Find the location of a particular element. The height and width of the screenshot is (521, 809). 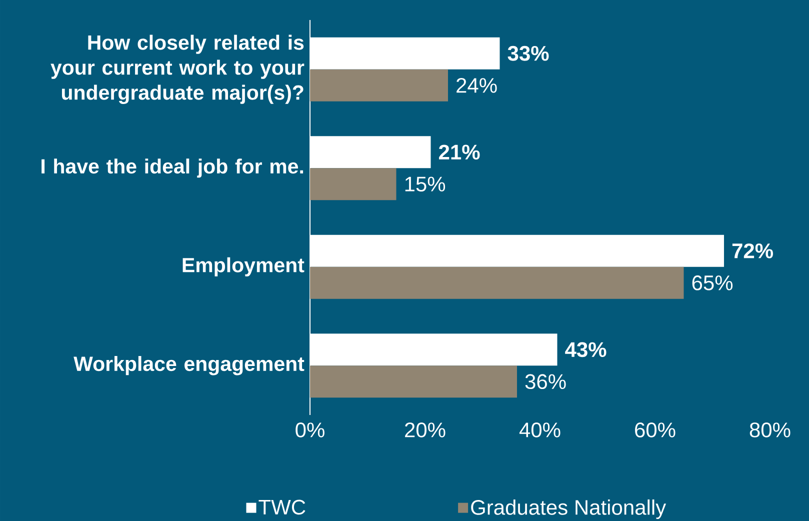

data-label: 21% is located at coordinates (459, 152).